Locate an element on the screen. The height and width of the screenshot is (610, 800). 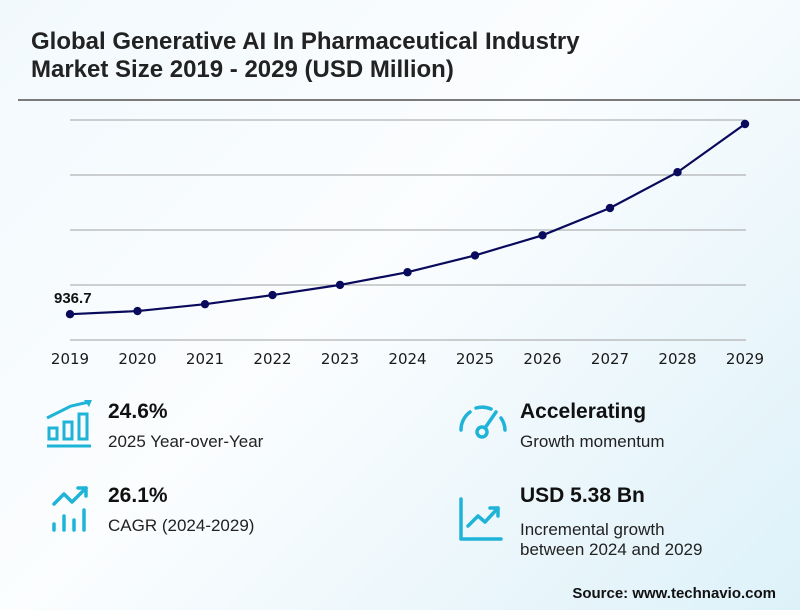
data-point-2020 is located at coordinates (137, 311).